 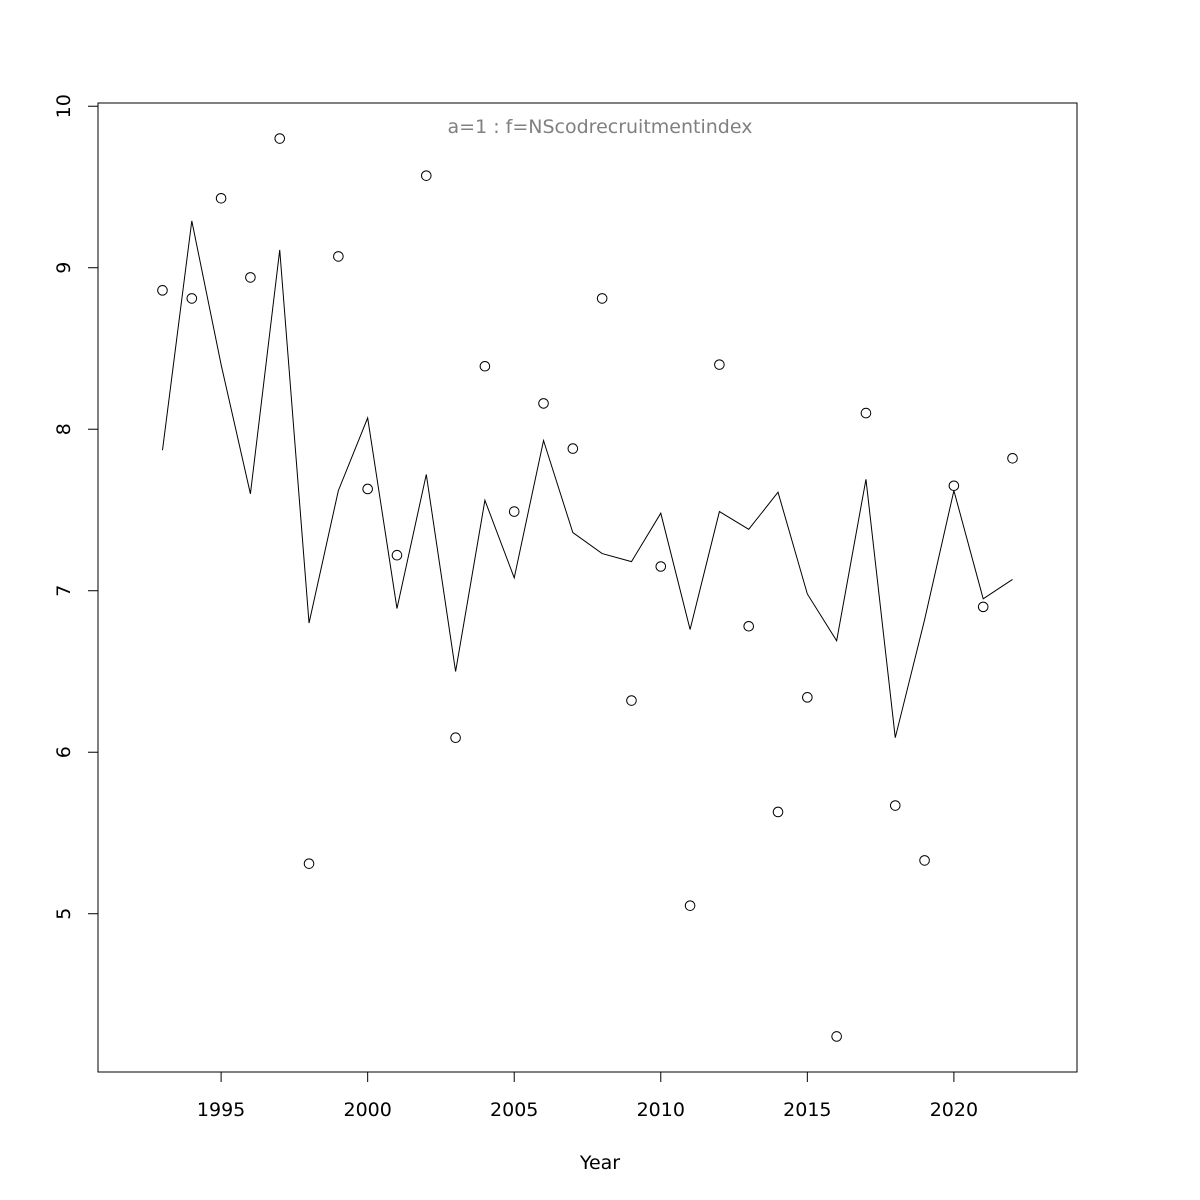 I want to click on y-tick-label: 7, so click(x=64, y=591).